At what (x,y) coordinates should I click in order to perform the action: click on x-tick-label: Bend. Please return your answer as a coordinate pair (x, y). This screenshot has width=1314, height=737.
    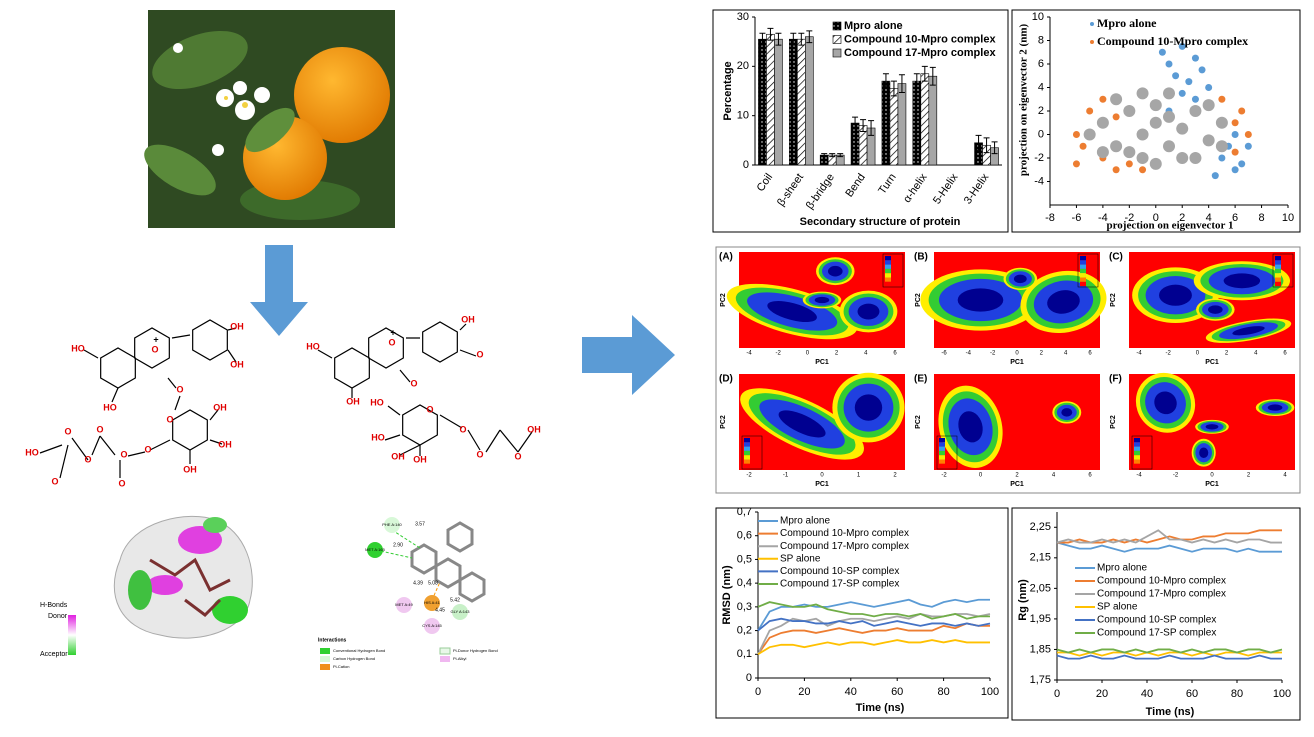
    Looking at the image, I should click on (855, 186).